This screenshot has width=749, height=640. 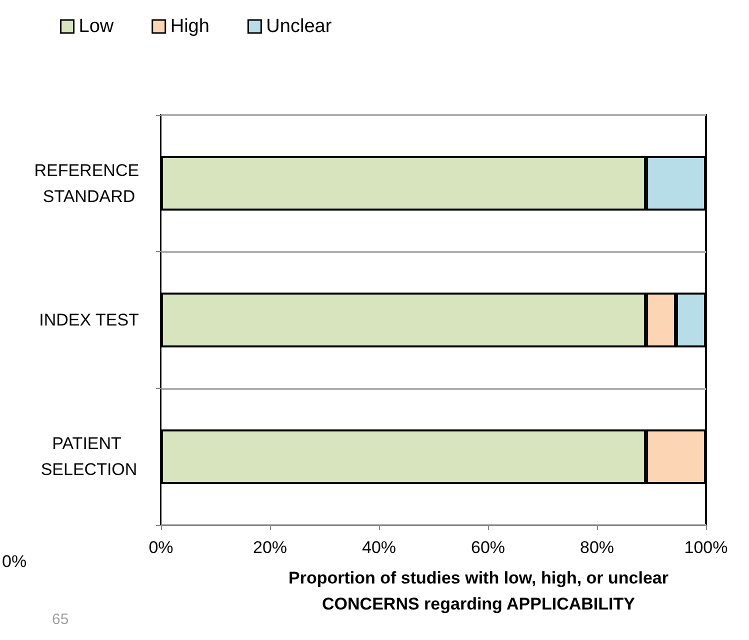 What do you see at coordinates (478, 591) in the screenshot?
I see `x-axis-title: Proportion of studies with low, high, or unclear CONCERNS regarding APPLICABILITY` at bounding box center [478, 591].